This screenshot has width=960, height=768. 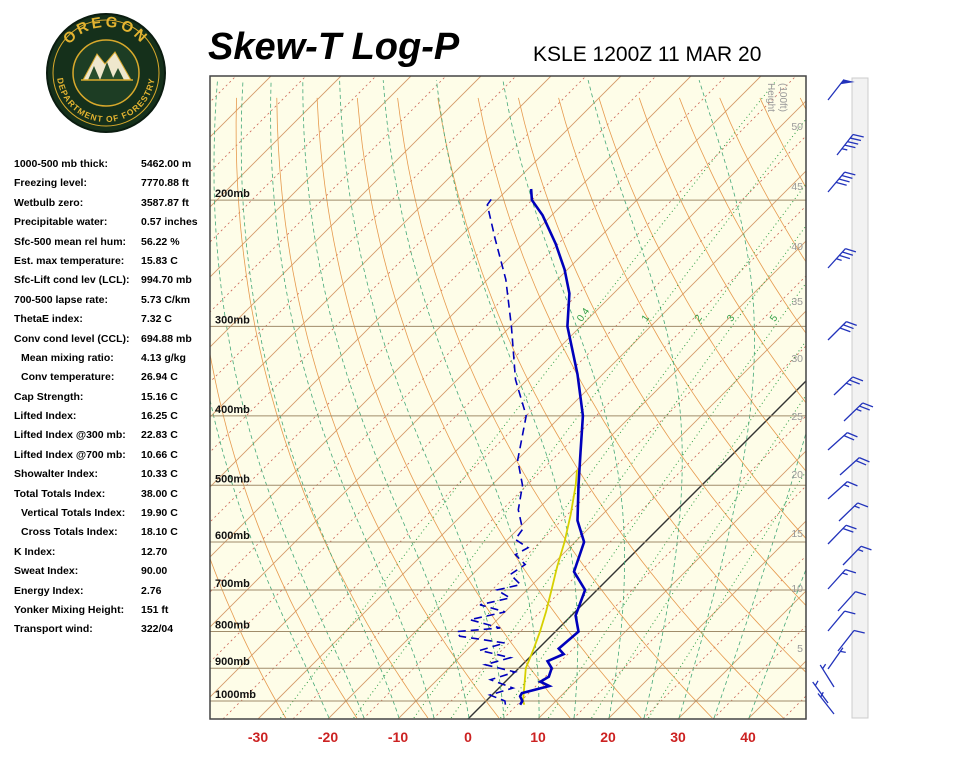 What do you see at coordinates (797, 475) in the screenshot?
I see `height-tick-label: 20` at bounding box center [797, 475].